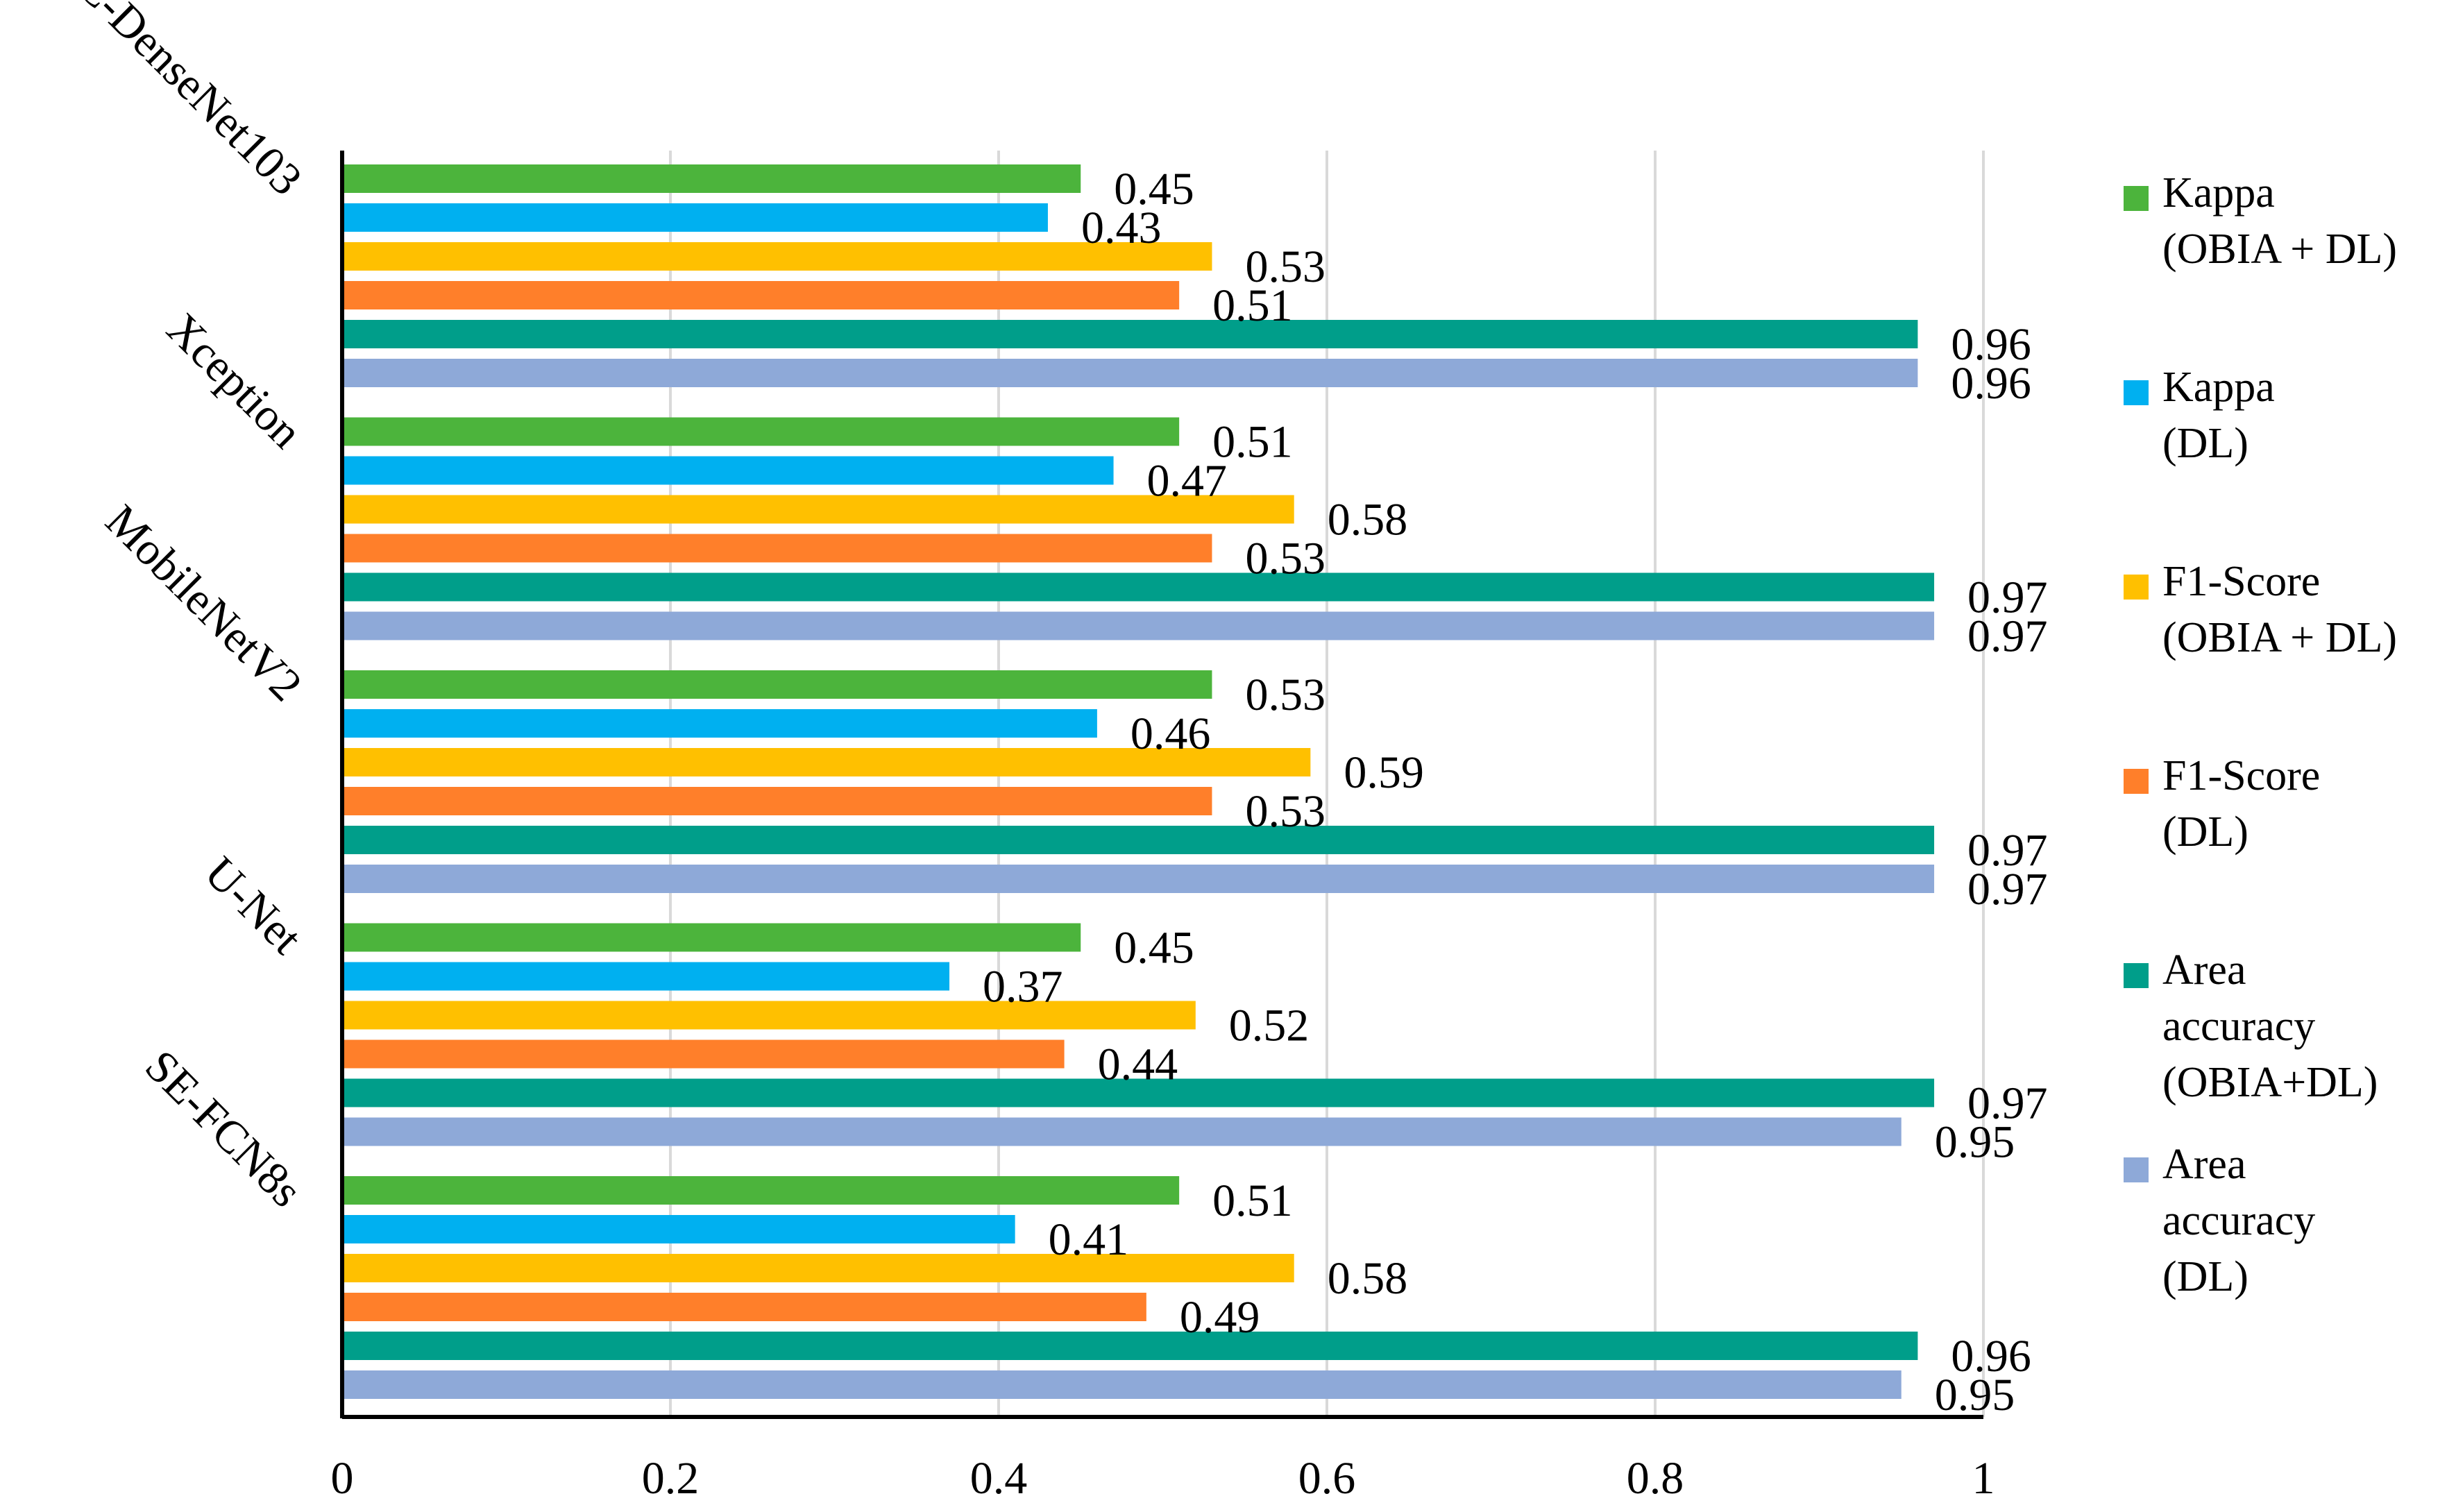  I want to click on data-label: 0.59, so click(1384, 773).